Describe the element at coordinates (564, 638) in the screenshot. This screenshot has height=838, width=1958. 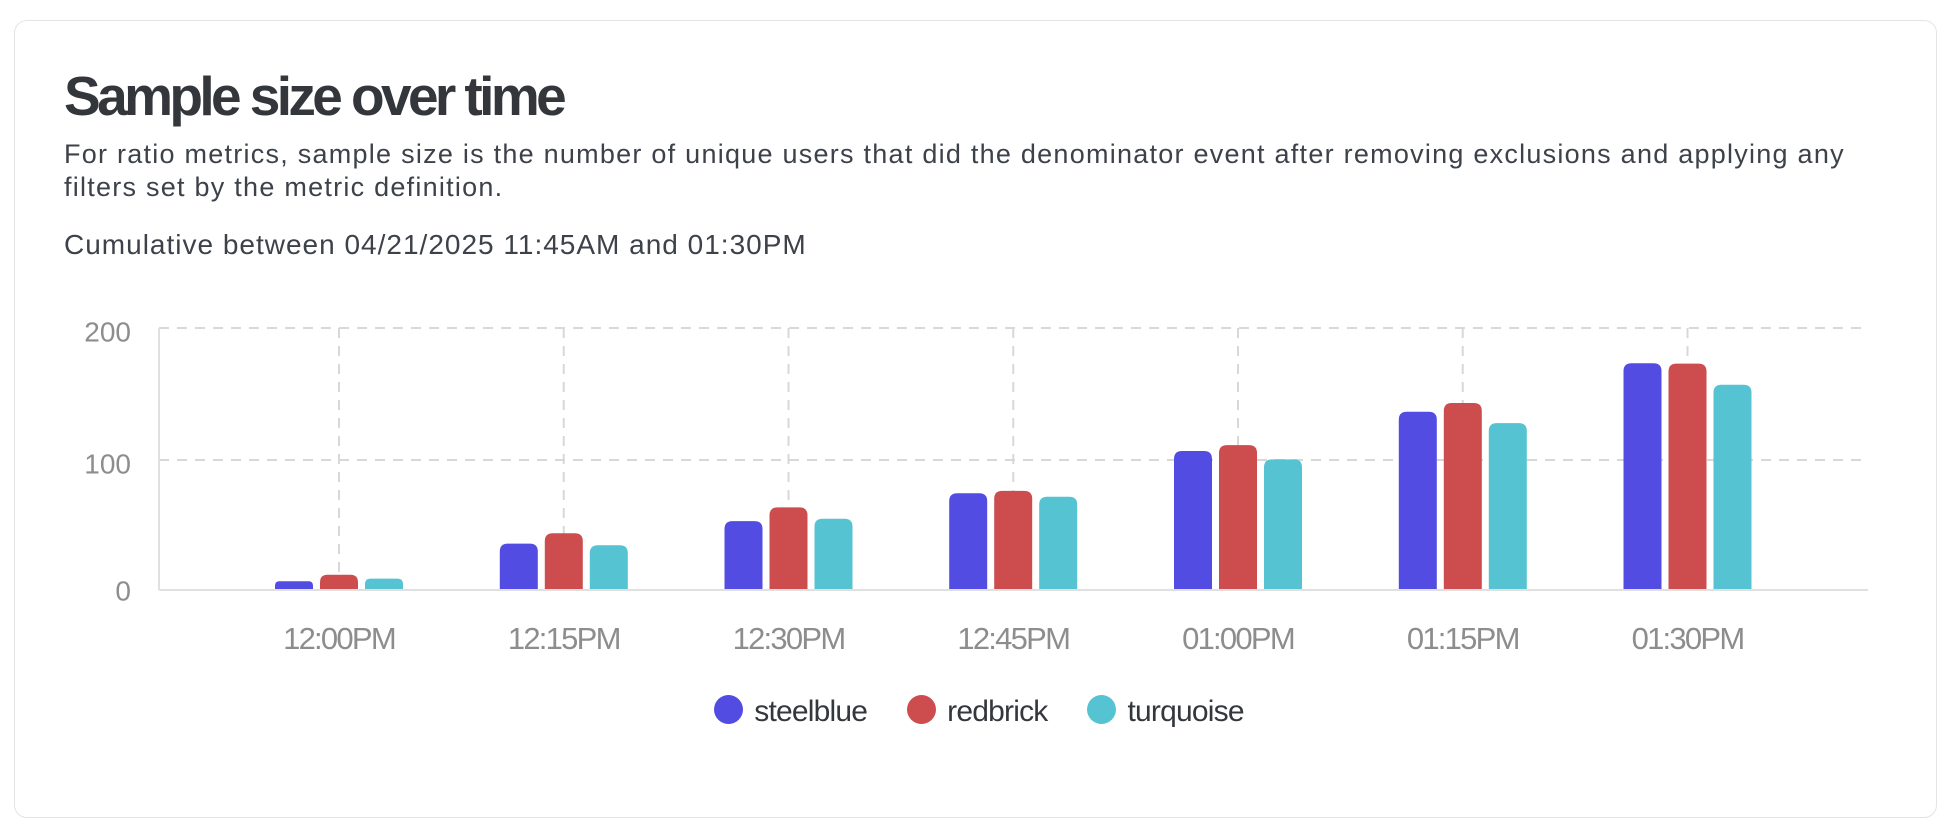
I see `svg-text: 12:15PM` at that location.